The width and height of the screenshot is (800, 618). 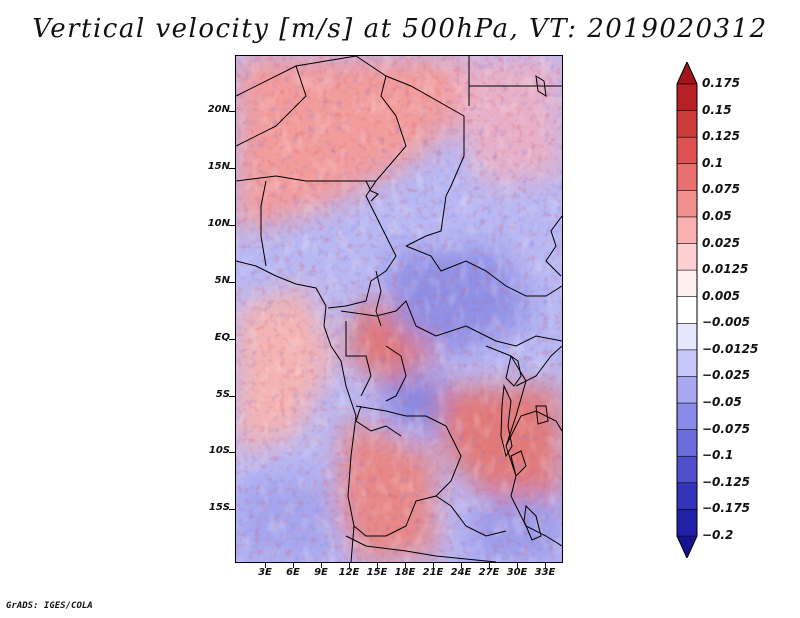 I want to click on colorbar, so click(x=687, y=310).